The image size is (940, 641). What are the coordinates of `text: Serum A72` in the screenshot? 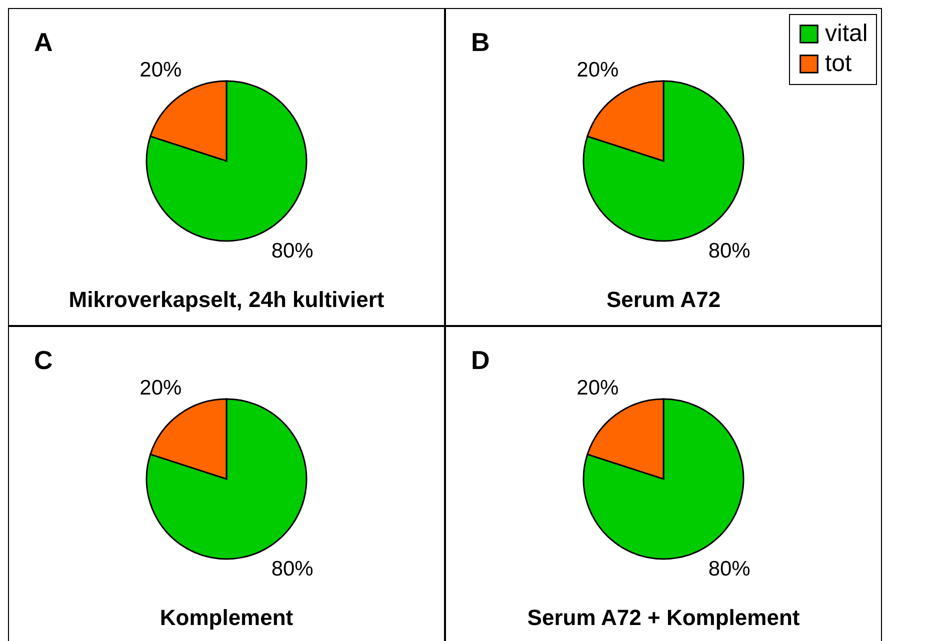 It's located at (663, 299).